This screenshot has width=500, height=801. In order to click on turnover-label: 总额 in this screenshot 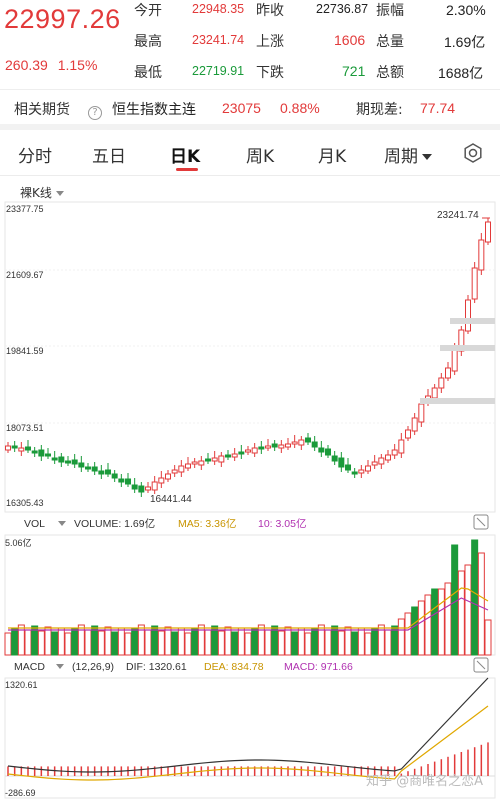, I will do `click(390, 73)`.